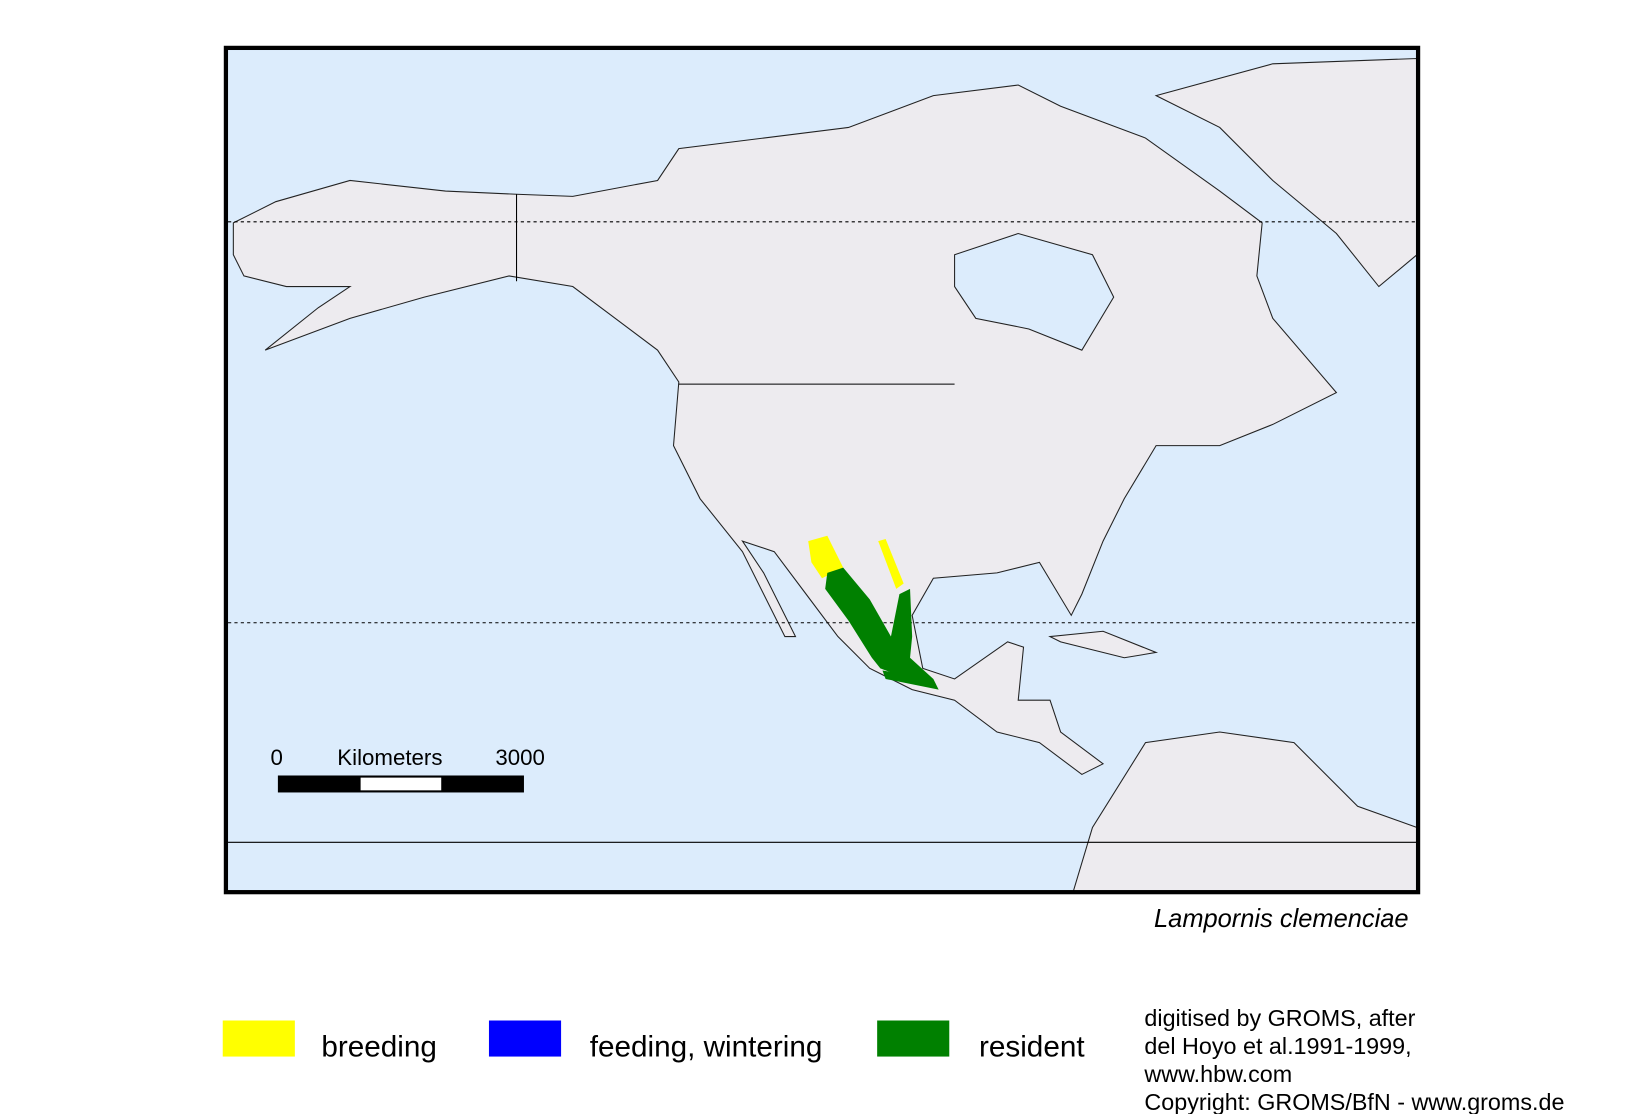 The image size is (1644, 1114). I want to click on legend: breeding feeding, wintering resident, so click(653, 1042).